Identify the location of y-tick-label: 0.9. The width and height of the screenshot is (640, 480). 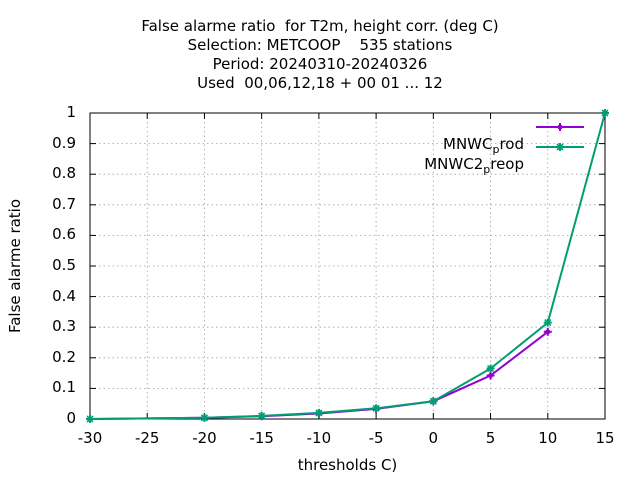
(64, 142).